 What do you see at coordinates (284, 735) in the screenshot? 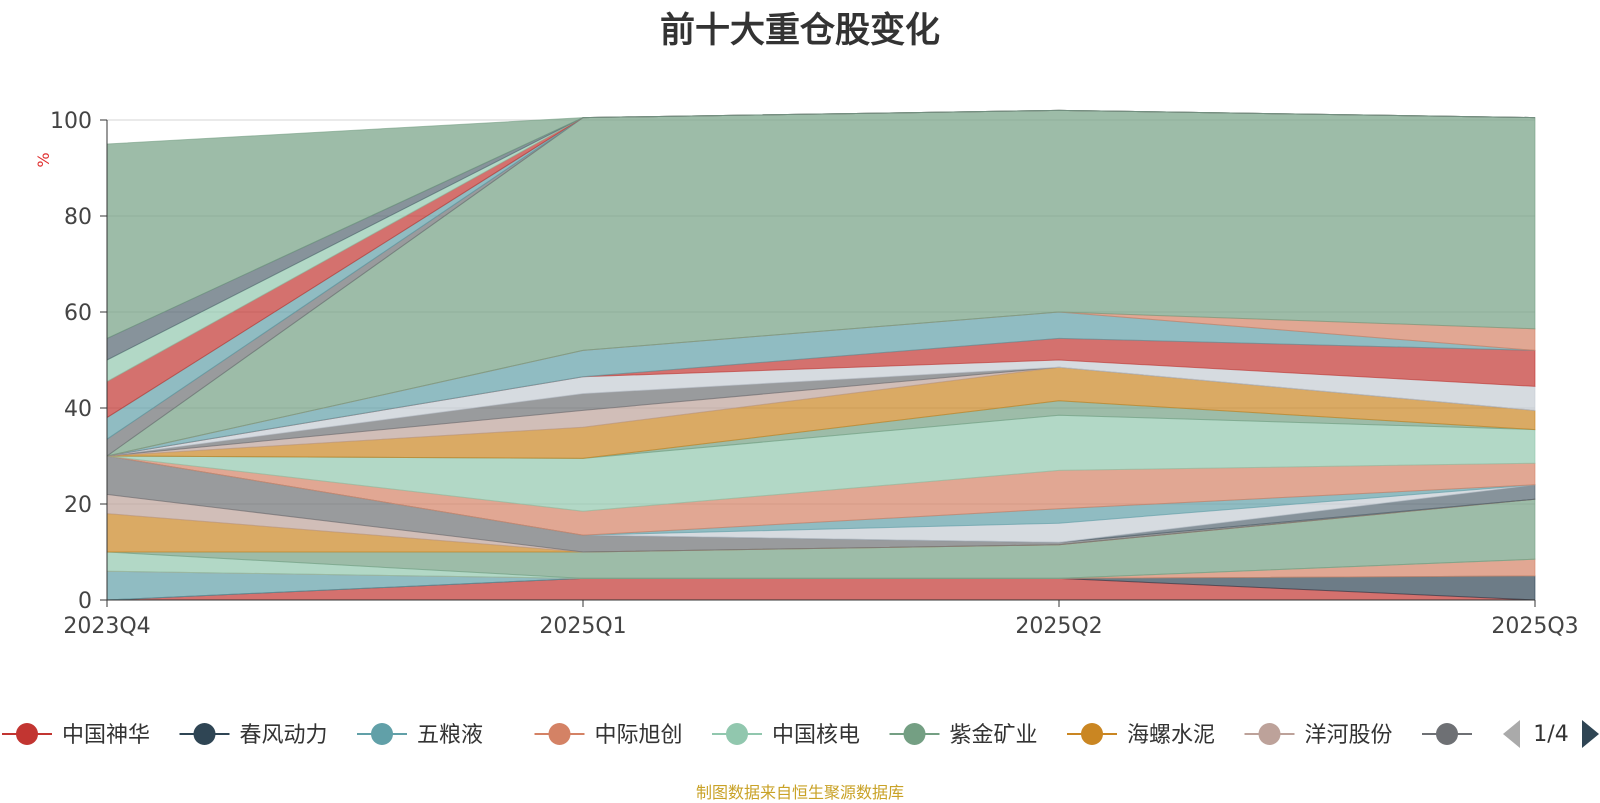
I see `legend-label-1: 春风动力` at bounding box center [284, 735].